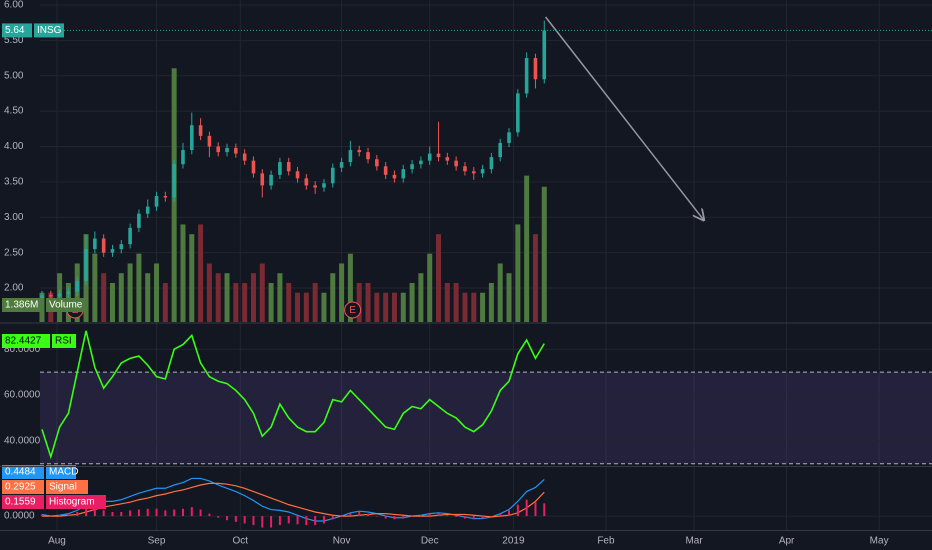 This screenshot has width=932, height=550. Describe the element at coordinates (22, 395) in the screenshot. I see `y-tick-label: 60.0000` at that location.